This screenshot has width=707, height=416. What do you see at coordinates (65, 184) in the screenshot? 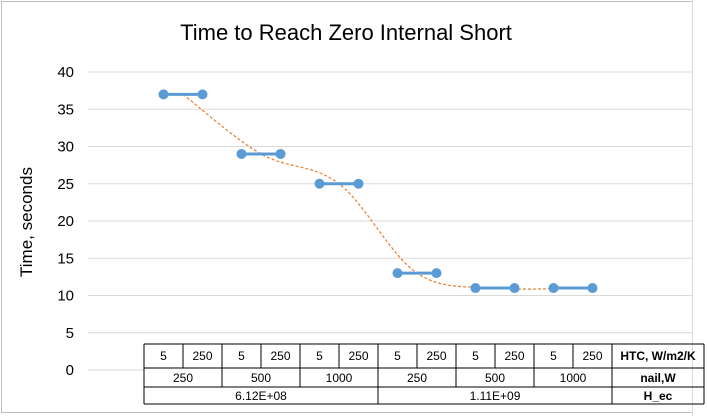
I see `y-tick-label: 25` at bounding box center [65, 184].